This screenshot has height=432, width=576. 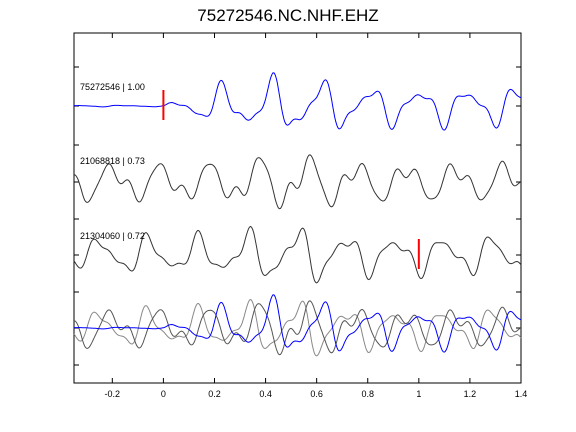 I want to click on x-tick-label: -0.2, so click(x=113, y=394).